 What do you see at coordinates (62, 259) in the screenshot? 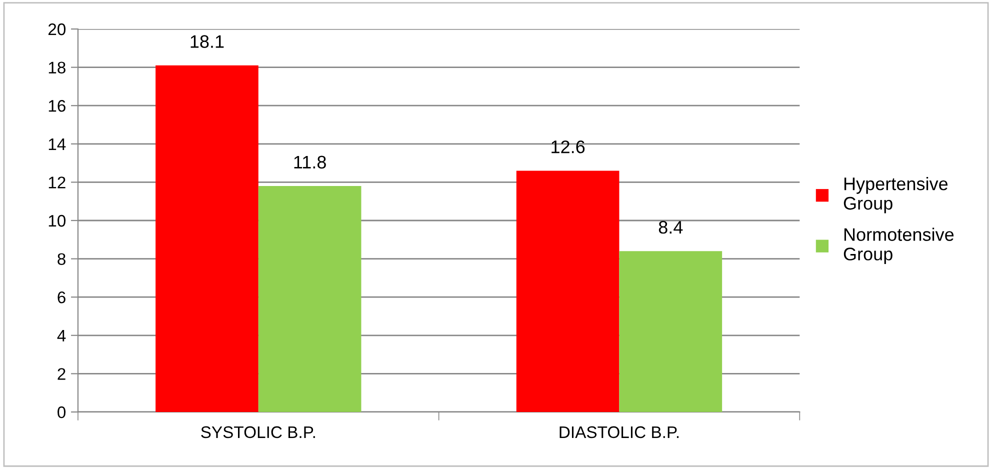
I see `y-tick-label: 8` at bounding box center [62, 259].